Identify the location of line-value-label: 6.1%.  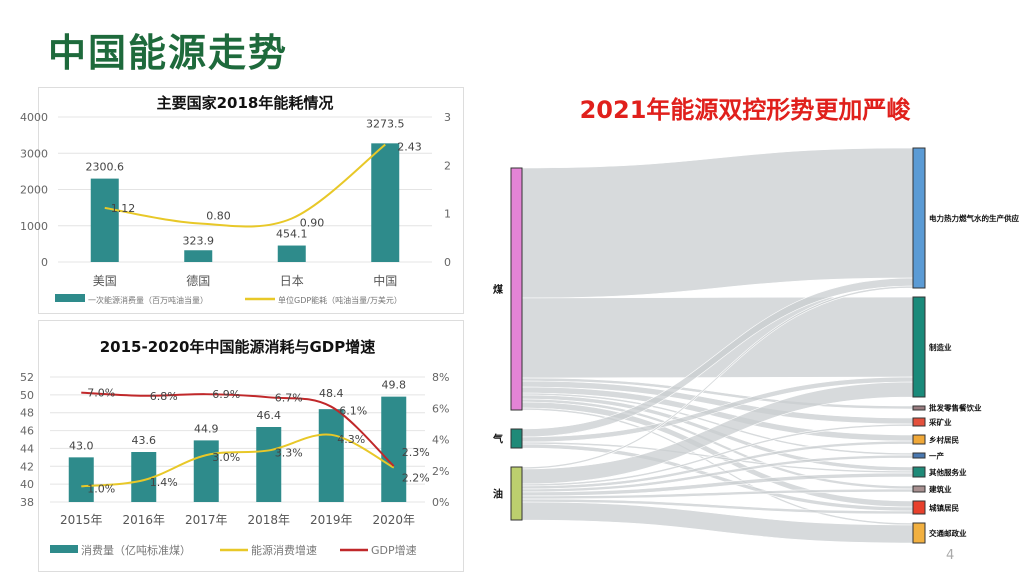
(353, 411).